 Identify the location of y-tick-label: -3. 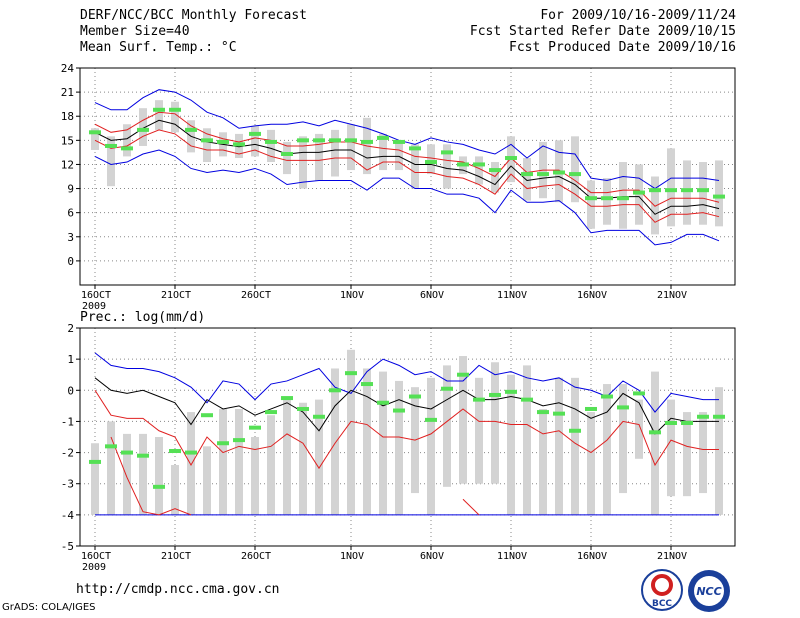
(67, 484).